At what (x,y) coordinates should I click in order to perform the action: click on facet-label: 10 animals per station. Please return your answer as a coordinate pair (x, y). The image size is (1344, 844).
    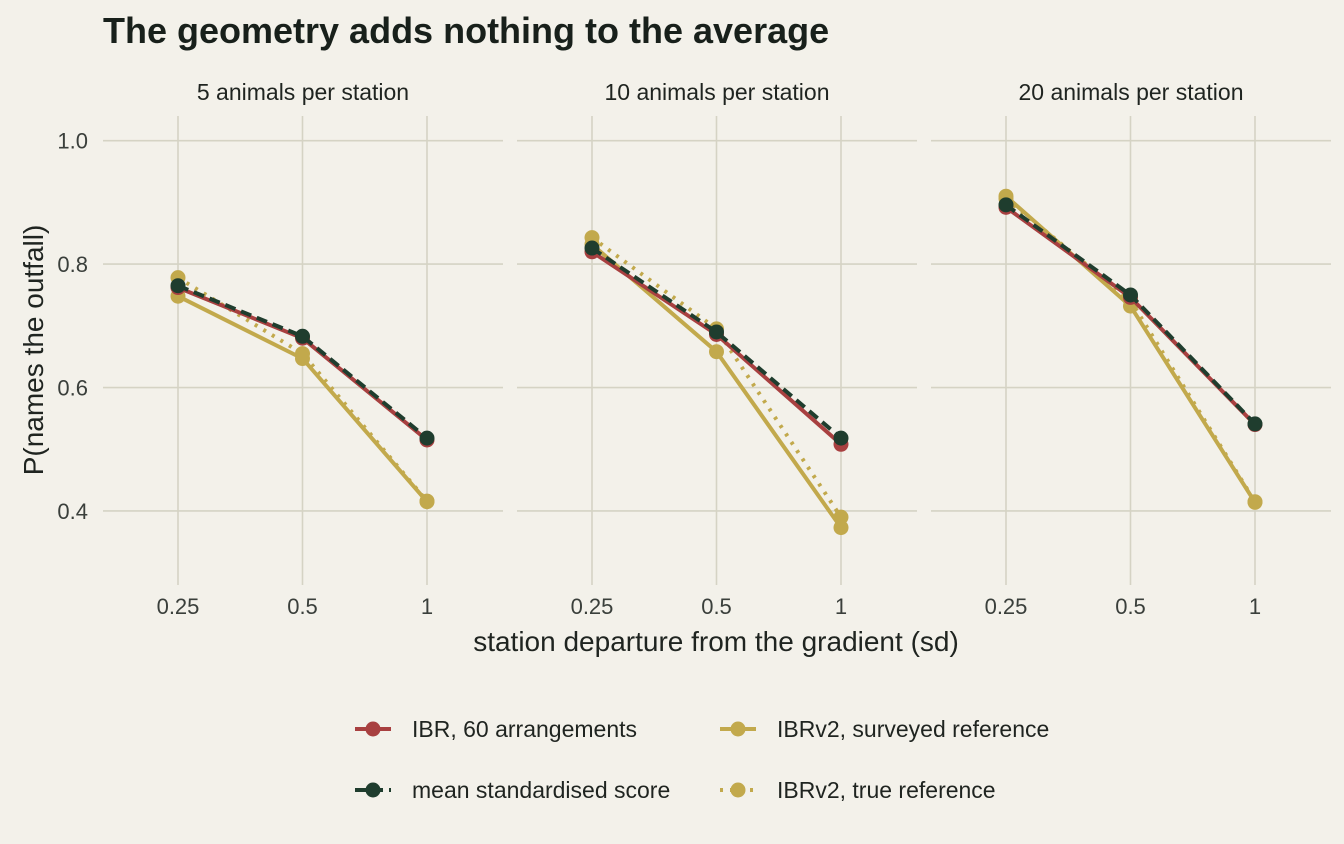
    Looking at the image, I should click on (716, 92).